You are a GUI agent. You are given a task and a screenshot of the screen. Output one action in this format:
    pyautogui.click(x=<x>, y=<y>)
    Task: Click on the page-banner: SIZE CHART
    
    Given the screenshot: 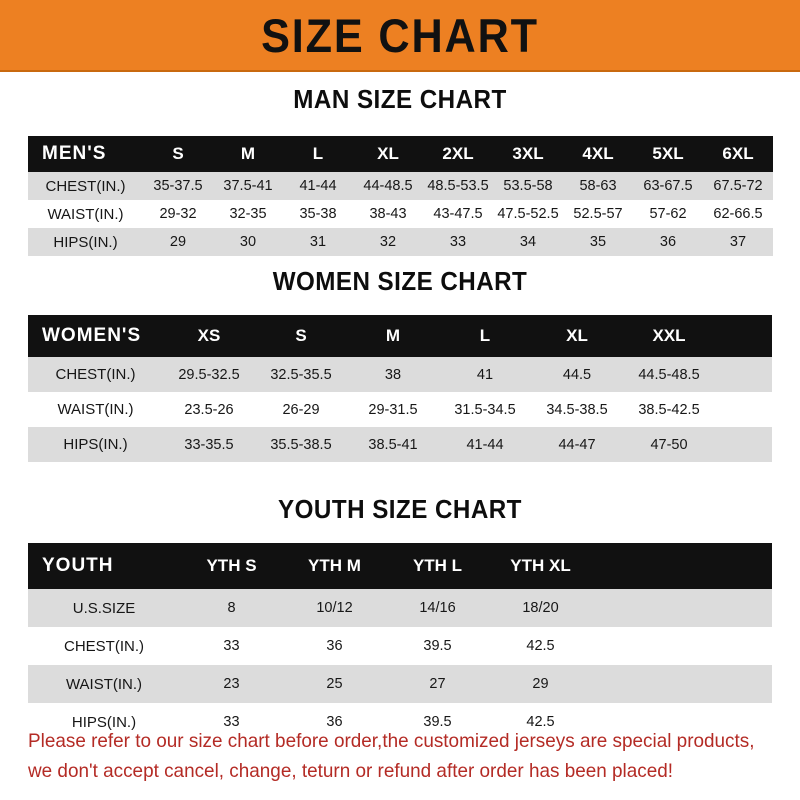 What is the action you would take?
    pyautogui.click(x=400, y=36)
    